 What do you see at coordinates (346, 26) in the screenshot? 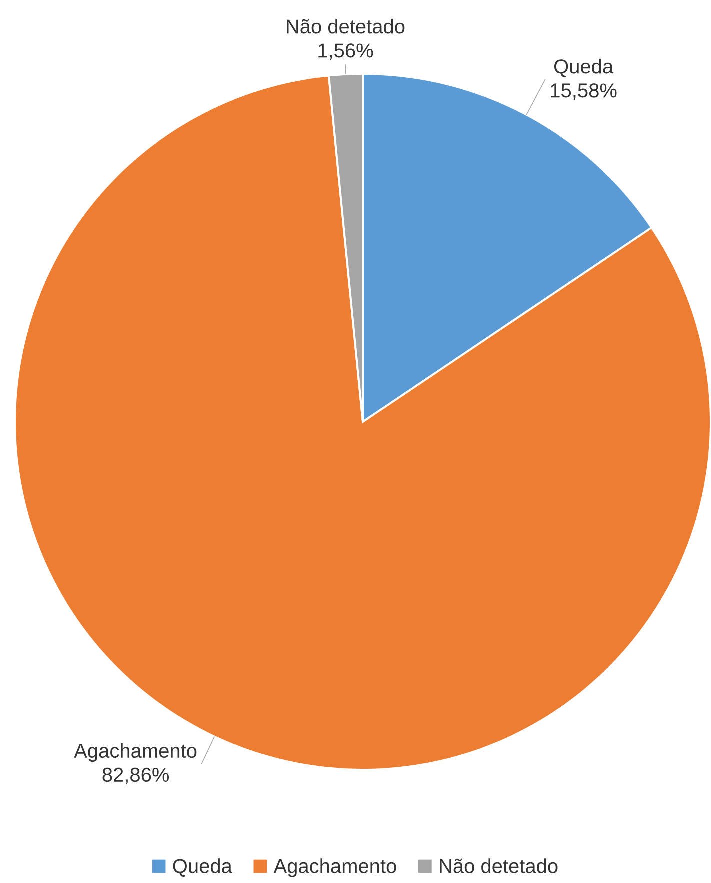
I see `slice-label: Não detetado` at bounding box center [346, 26].